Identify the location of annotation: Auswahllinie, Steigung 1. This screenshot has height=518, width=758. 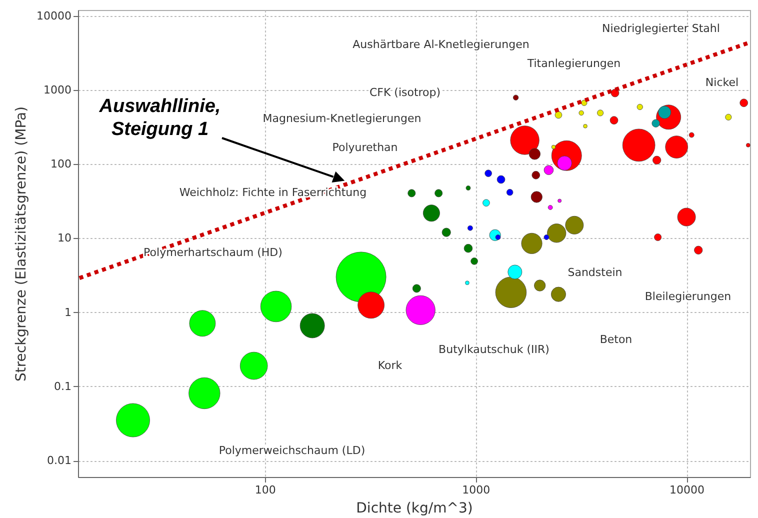
(159, 118).